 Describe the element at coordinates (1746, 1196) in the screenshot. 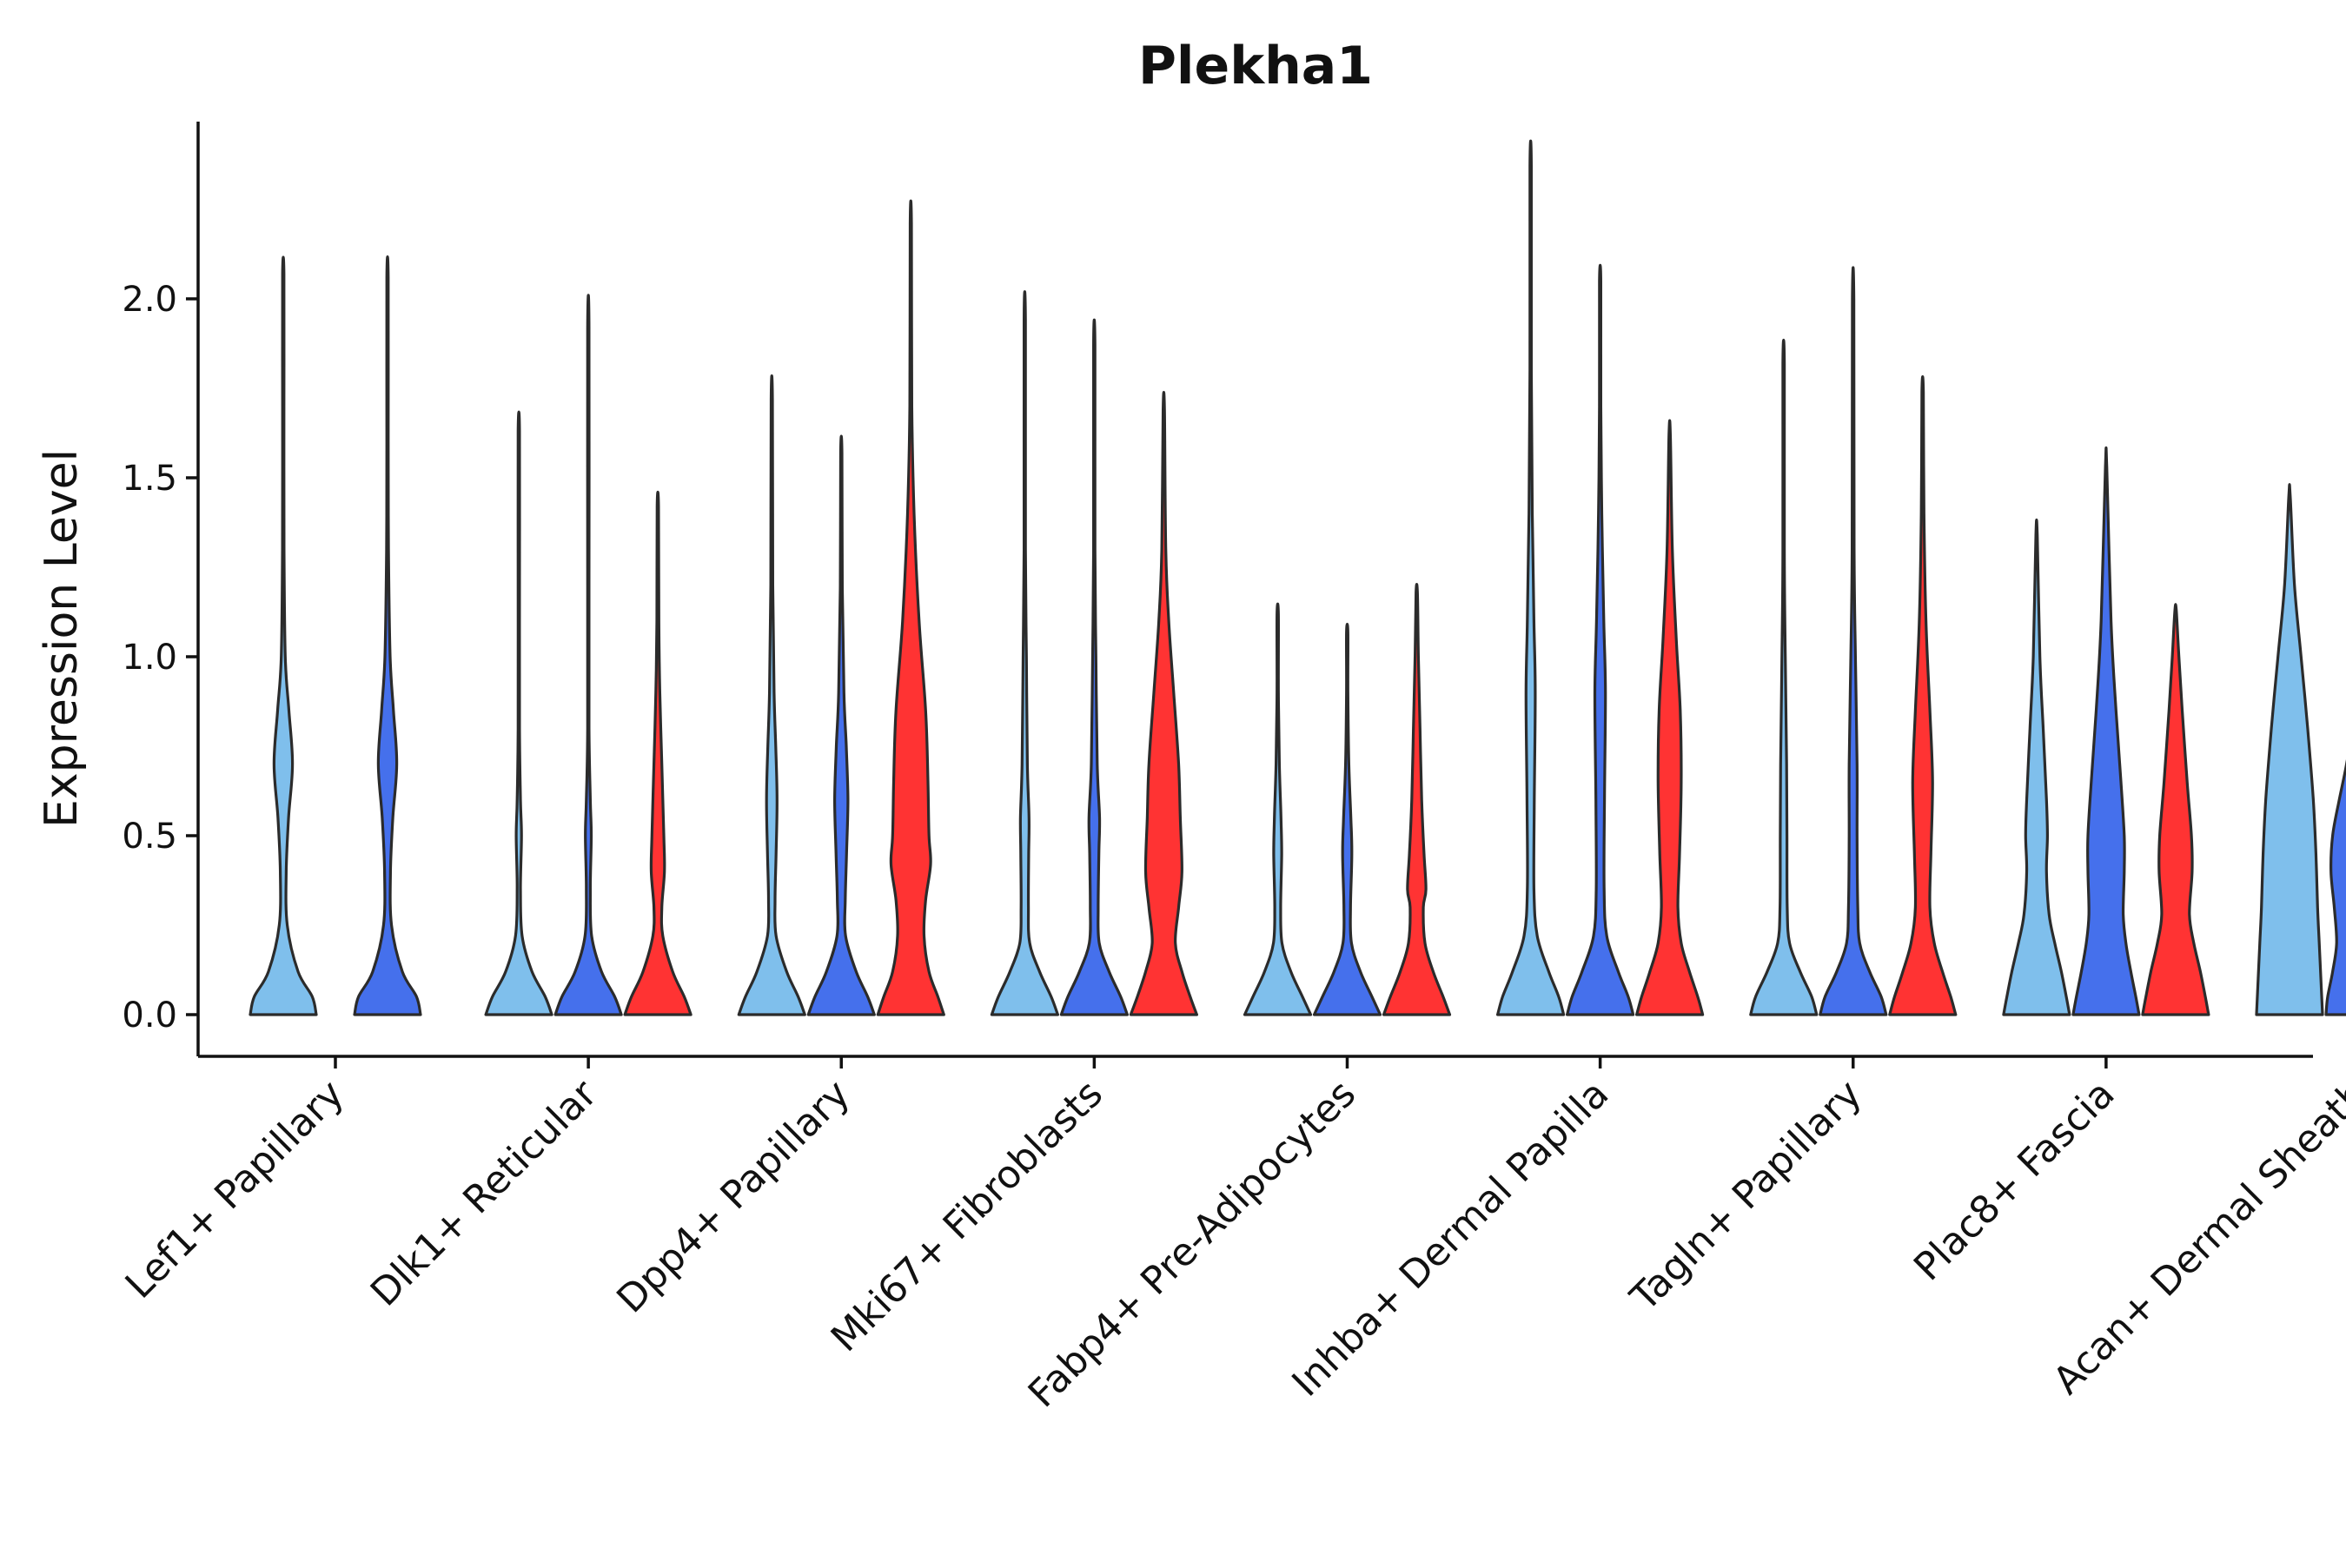

I see `x-tick-label: Tagln+ Papillary` at that location.